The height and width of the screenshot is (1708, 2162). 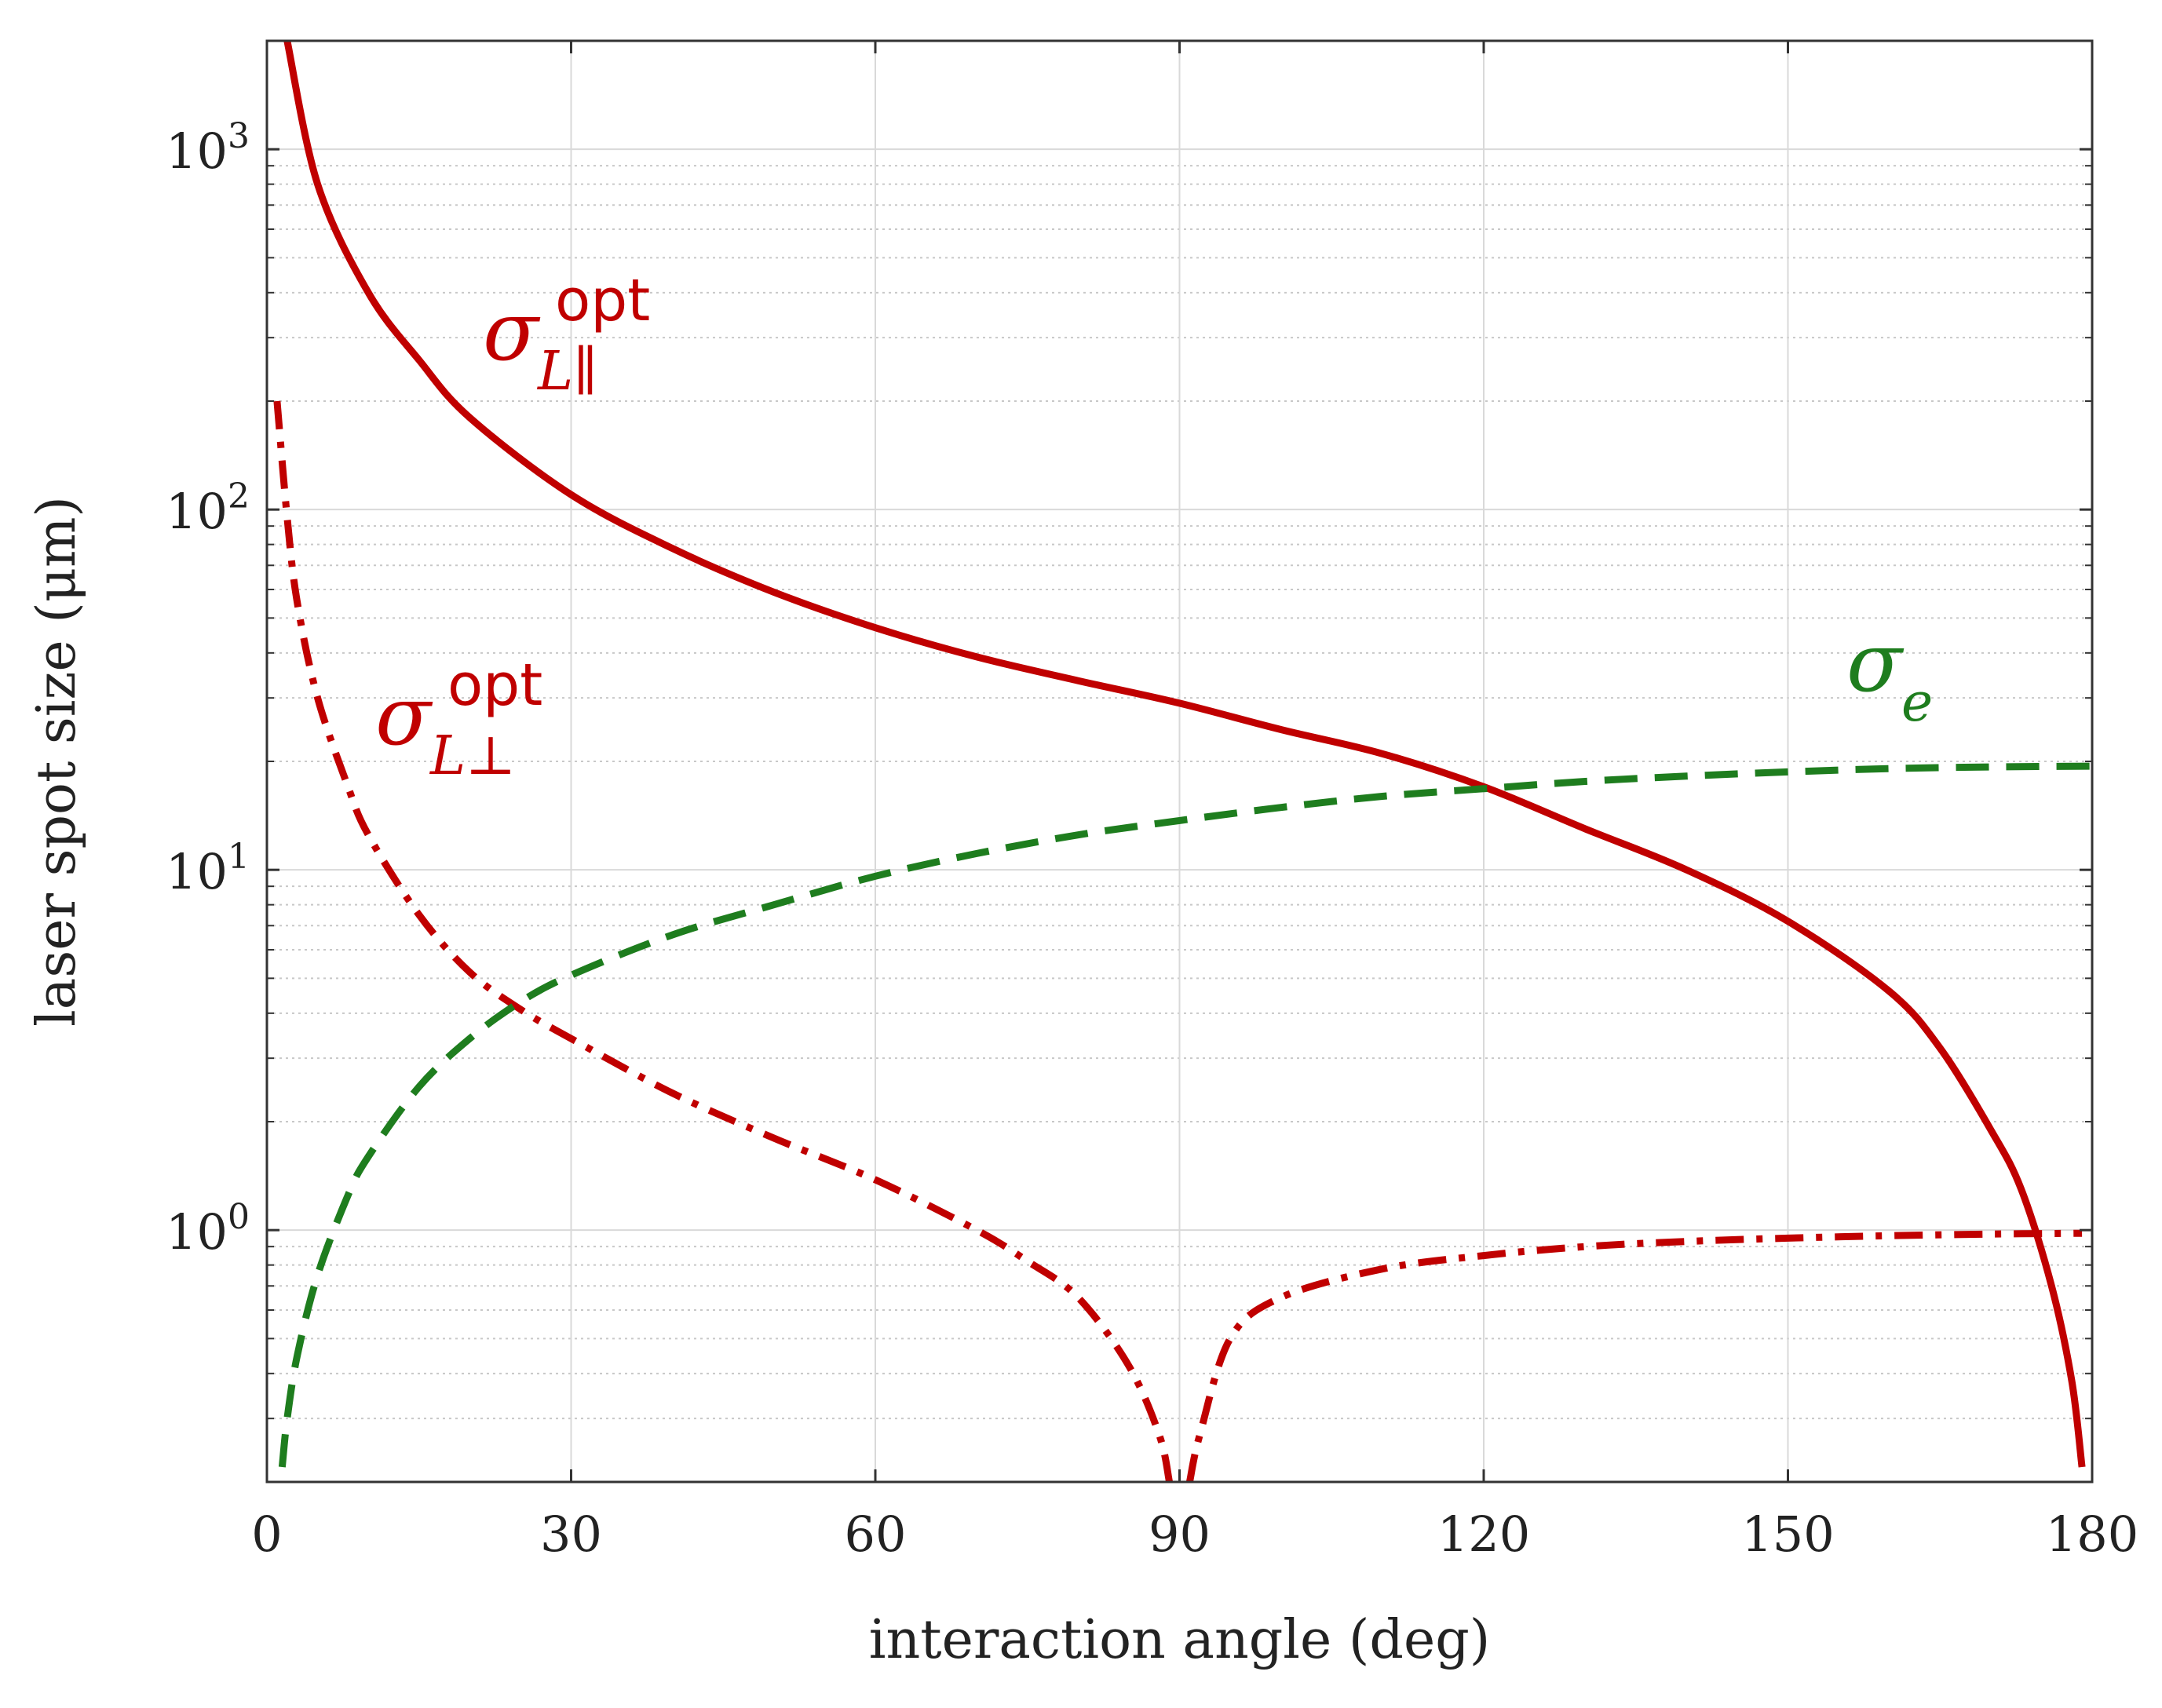 What do you see at coordinates (208, 688) in the screenshot?
I see `y-tick-labels: 10⁰ 10¹ 10² 10³` at bounding box center [208, 688].